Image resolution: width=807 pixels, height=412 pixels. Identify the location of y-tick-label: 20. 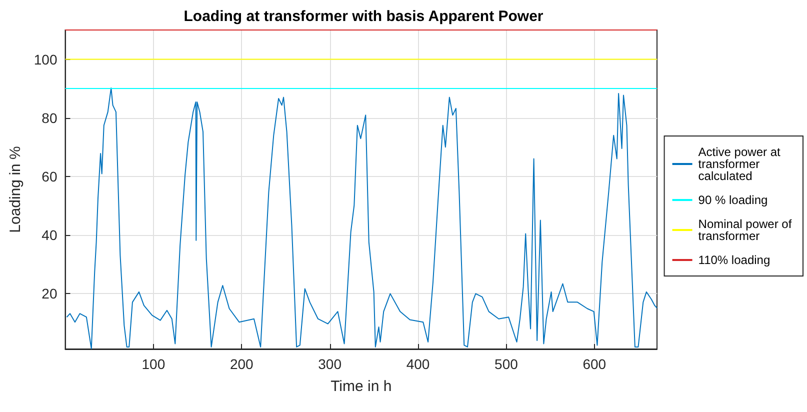
(50, 293).